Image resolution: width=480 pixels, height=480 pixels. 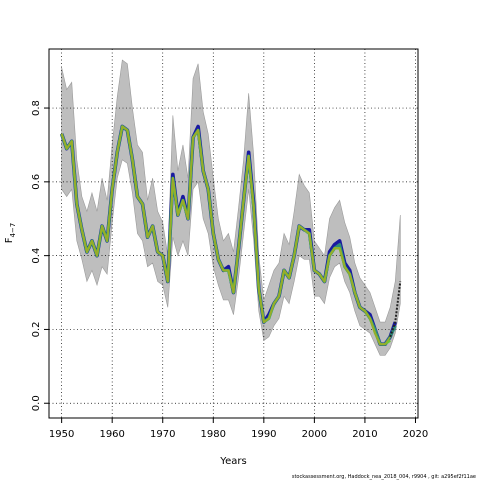 What do you see at coordinates (364, 434) in the screenshot?
I see `x-tick-label-2010: 2010` at bounding box center [364, 434].